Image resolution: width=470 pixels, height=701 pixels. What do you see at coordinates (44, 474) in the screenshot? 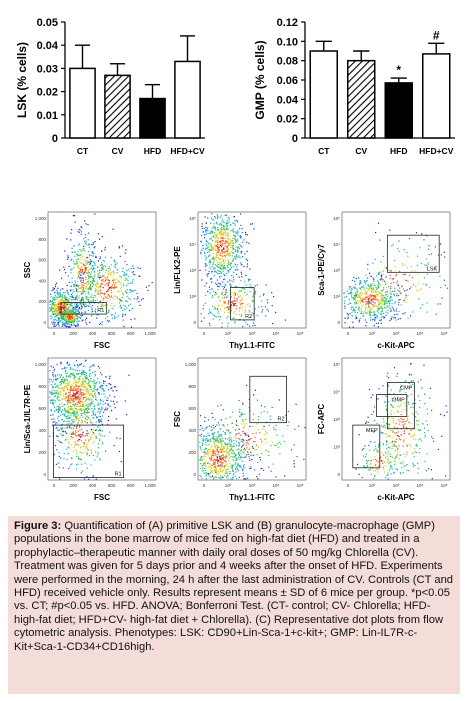
I see `y-tick-label: 0` at bounding box center [44, 474].